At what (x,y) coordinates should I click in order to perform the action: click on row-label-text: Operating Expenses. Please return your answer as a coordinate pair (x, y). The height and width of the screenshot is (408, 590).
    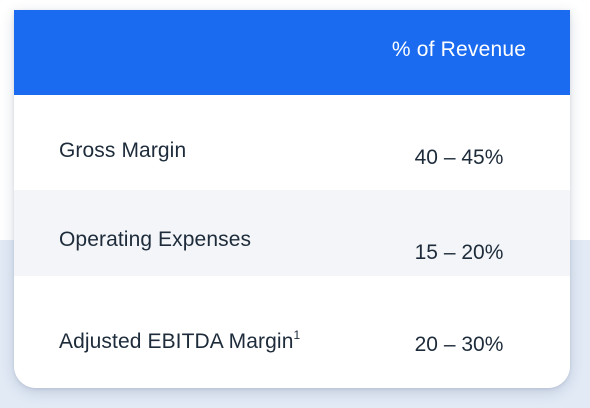
    Looking at the image, I should click on (155, 239).